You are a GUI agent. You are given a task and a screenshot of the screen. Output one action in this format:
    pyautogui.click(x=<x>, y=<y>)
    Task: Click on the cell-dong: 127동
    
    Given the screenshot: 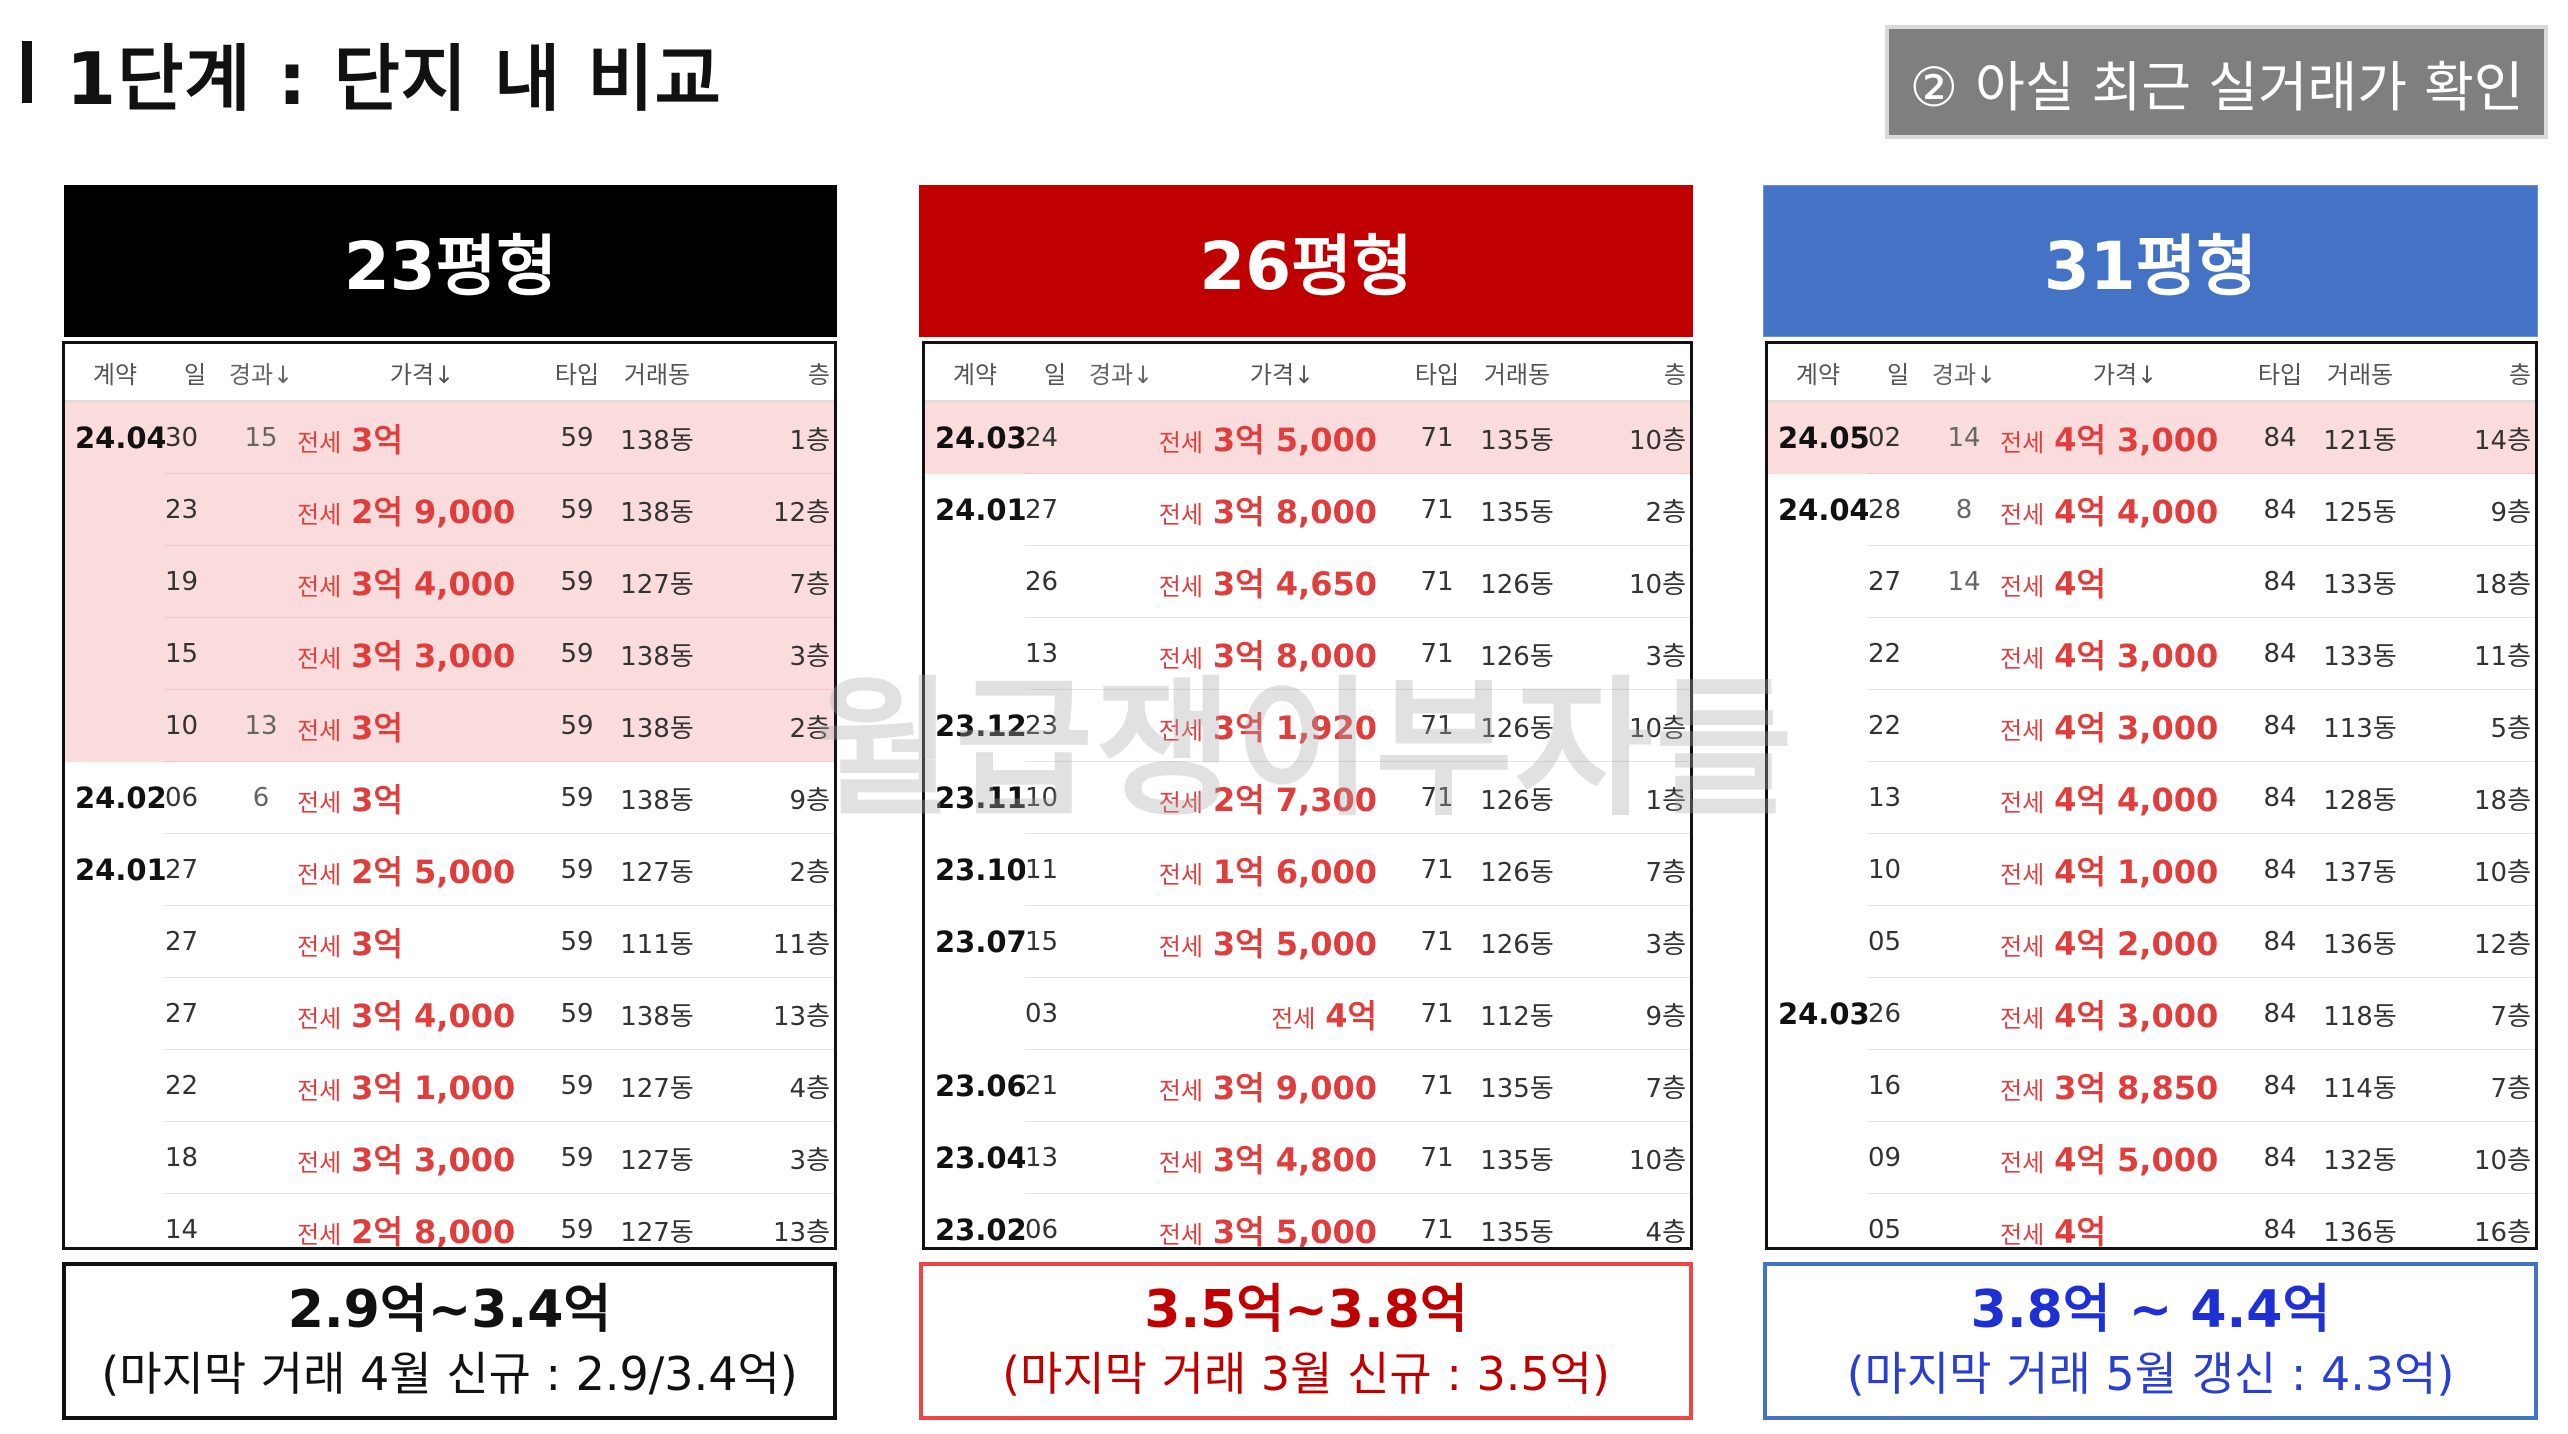 What is the action you would take?
    pyautogui.click(x=657, y=872)
    